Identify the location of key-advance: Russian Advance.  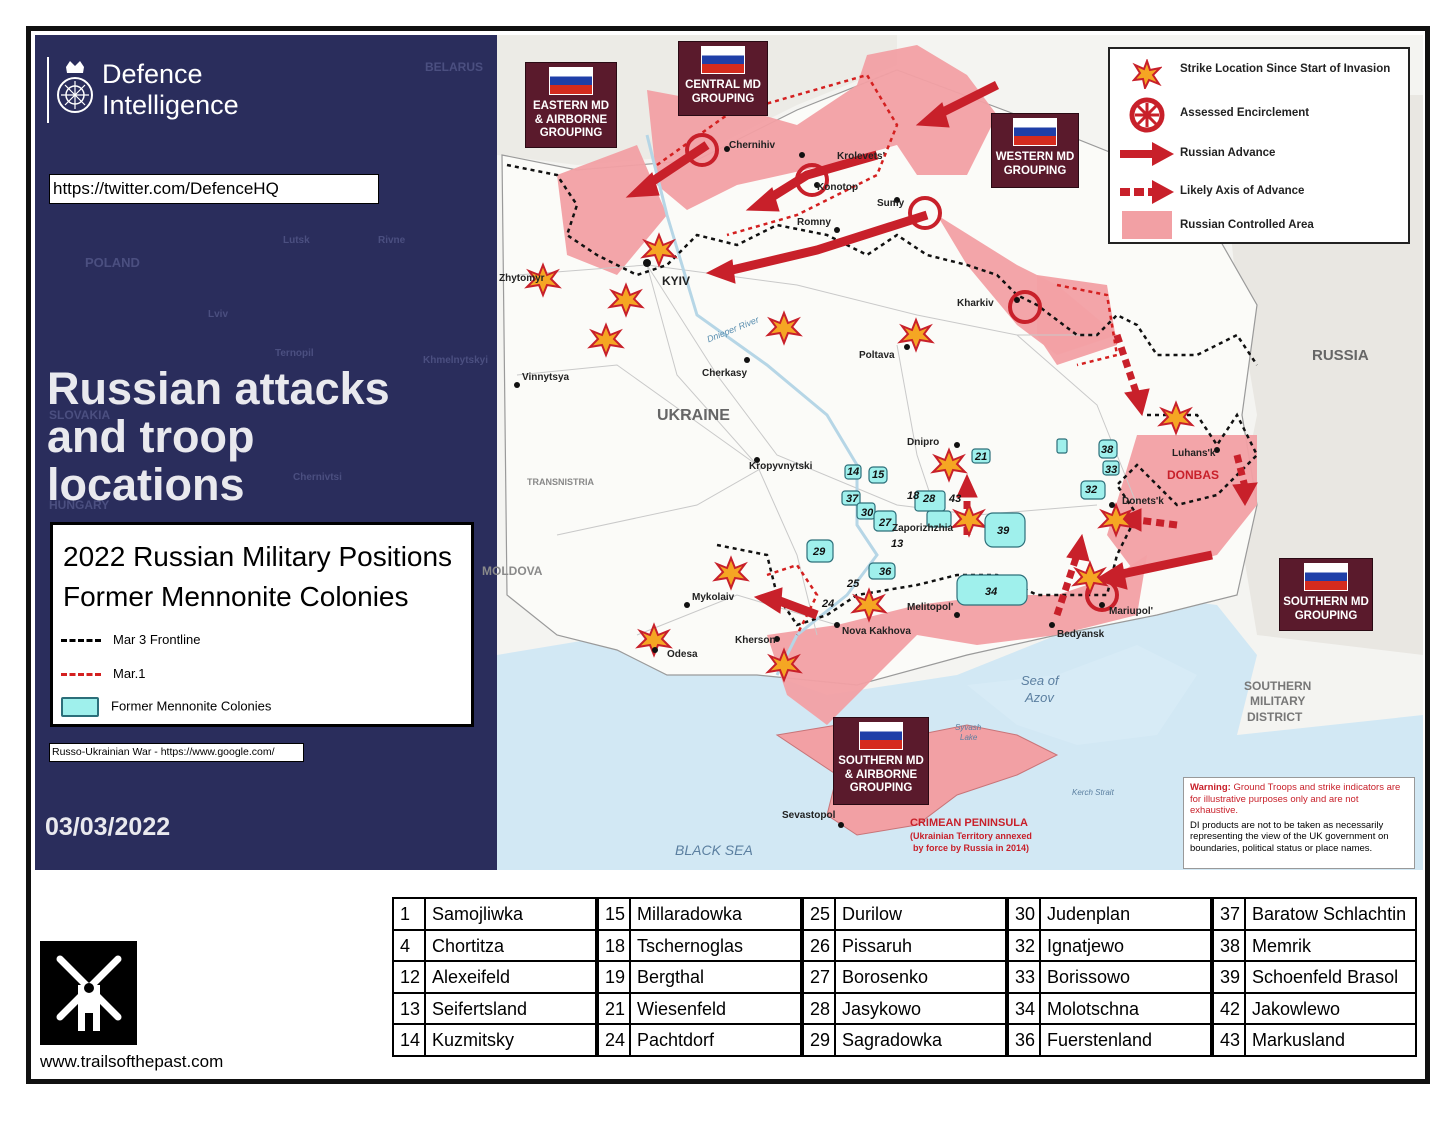
(1228, 153).